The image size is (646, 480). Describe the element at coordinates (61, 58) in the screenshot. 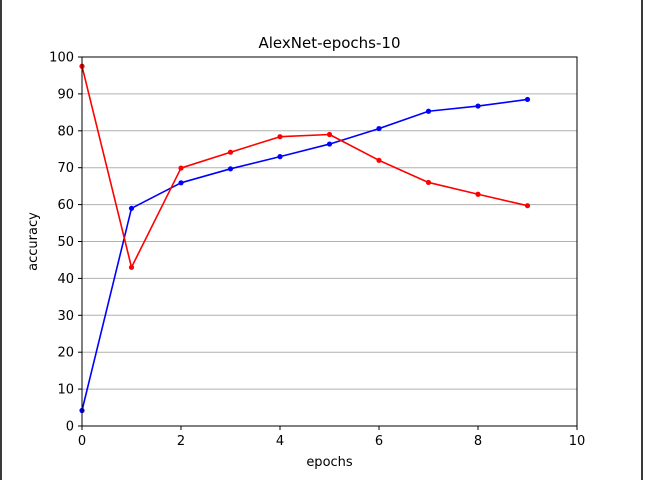

I see `y-tick-label: 100` at that location.